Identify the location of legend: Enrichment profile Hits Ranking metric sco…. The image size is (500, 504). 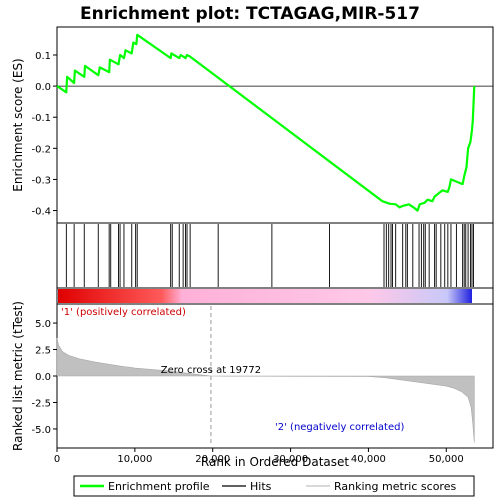
(268, 486).